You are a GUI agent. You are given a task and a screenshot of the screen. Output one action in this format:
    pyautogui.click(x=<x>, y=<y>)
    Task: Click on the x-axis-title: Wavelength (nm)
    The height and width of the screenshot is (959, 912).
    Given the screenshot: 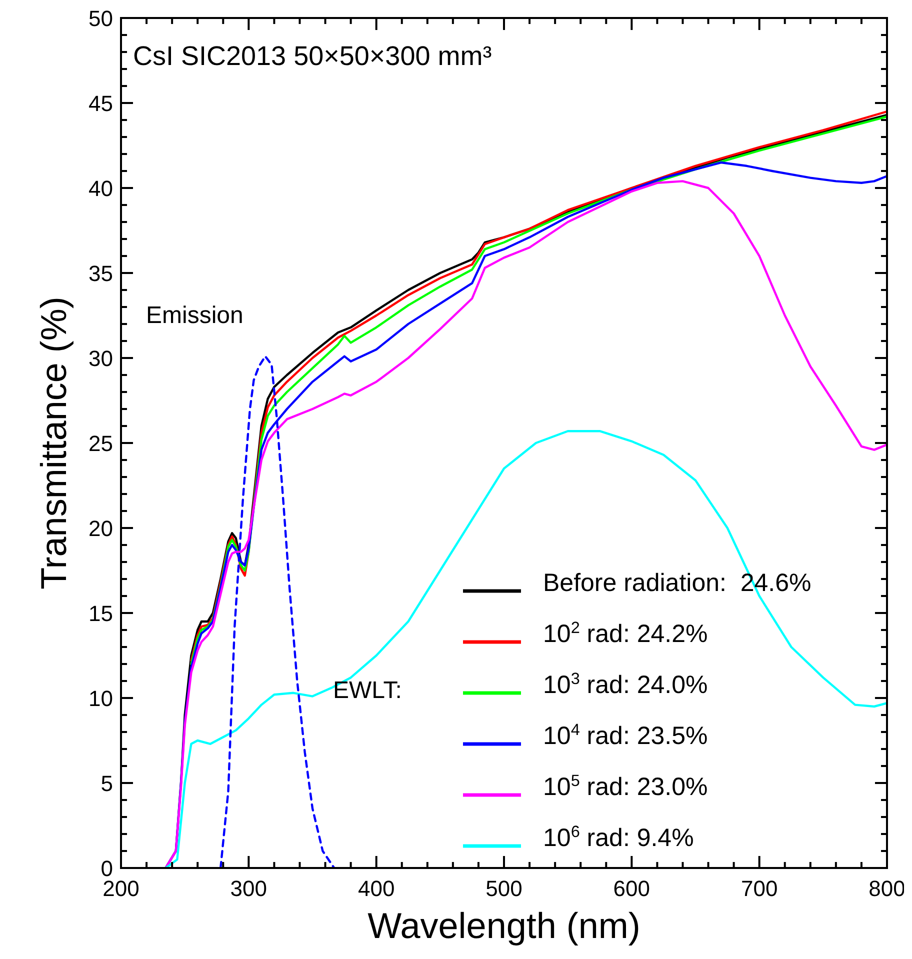 What is the action you would take?
    pyautogui.click(x=504, y=925)
    